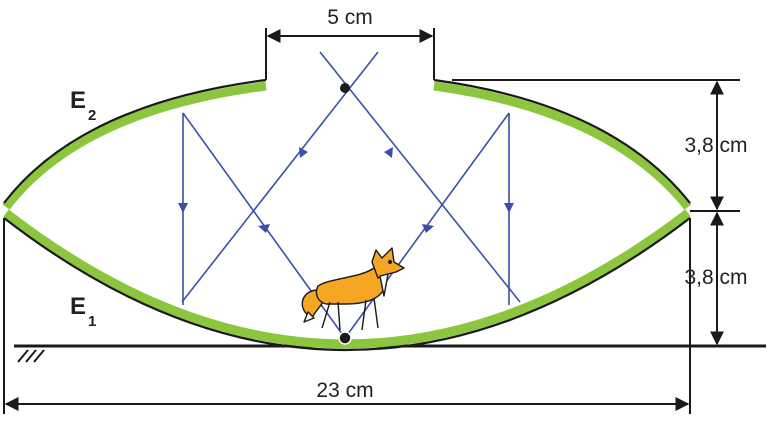 Image resolution: width=771 pixels, height=424 pixels. I want to click on gap-width-label: 5 cm, so click(350, 17).